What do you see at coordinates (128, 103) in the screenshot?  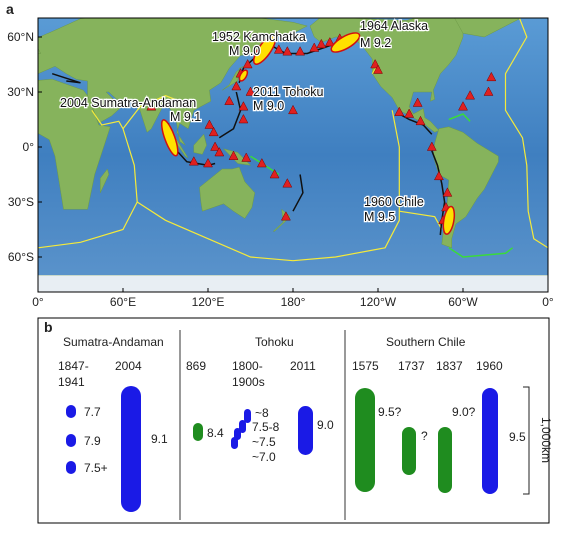 I see `event-name: 2004 Sumatra-Andaman` at bounding box center [128, 103].